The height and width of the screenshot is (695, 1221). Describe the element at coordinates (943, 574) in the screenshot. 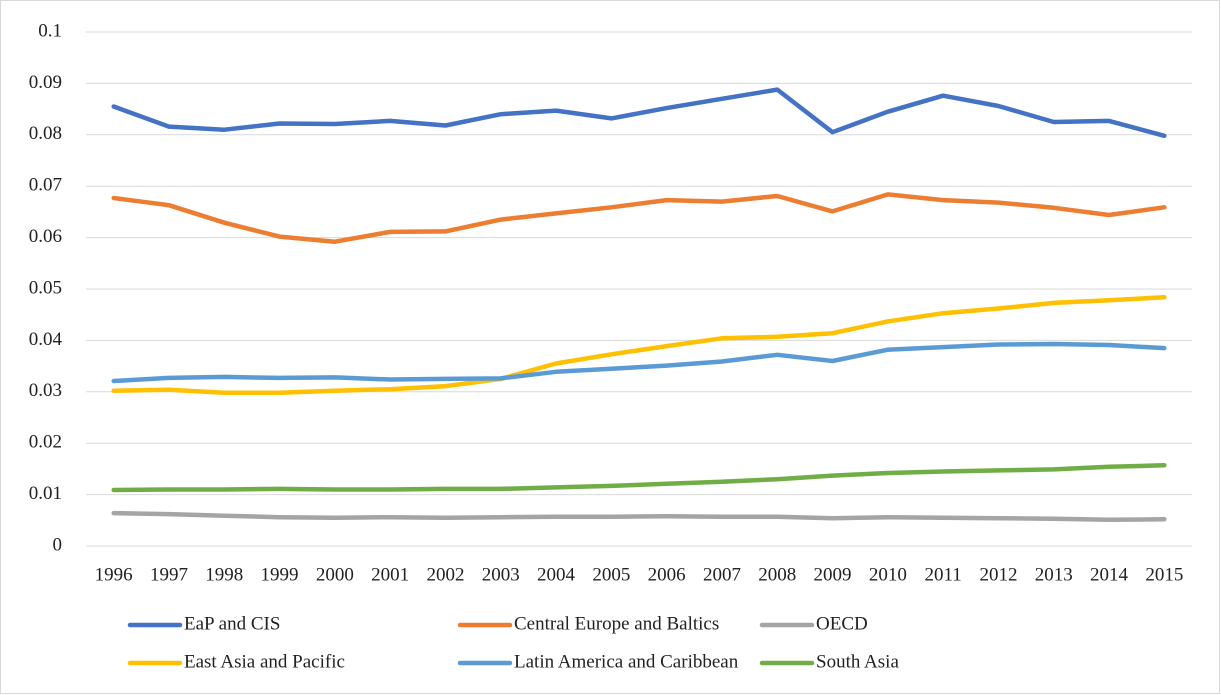

I see `x-tick-label: 2011` at that location.